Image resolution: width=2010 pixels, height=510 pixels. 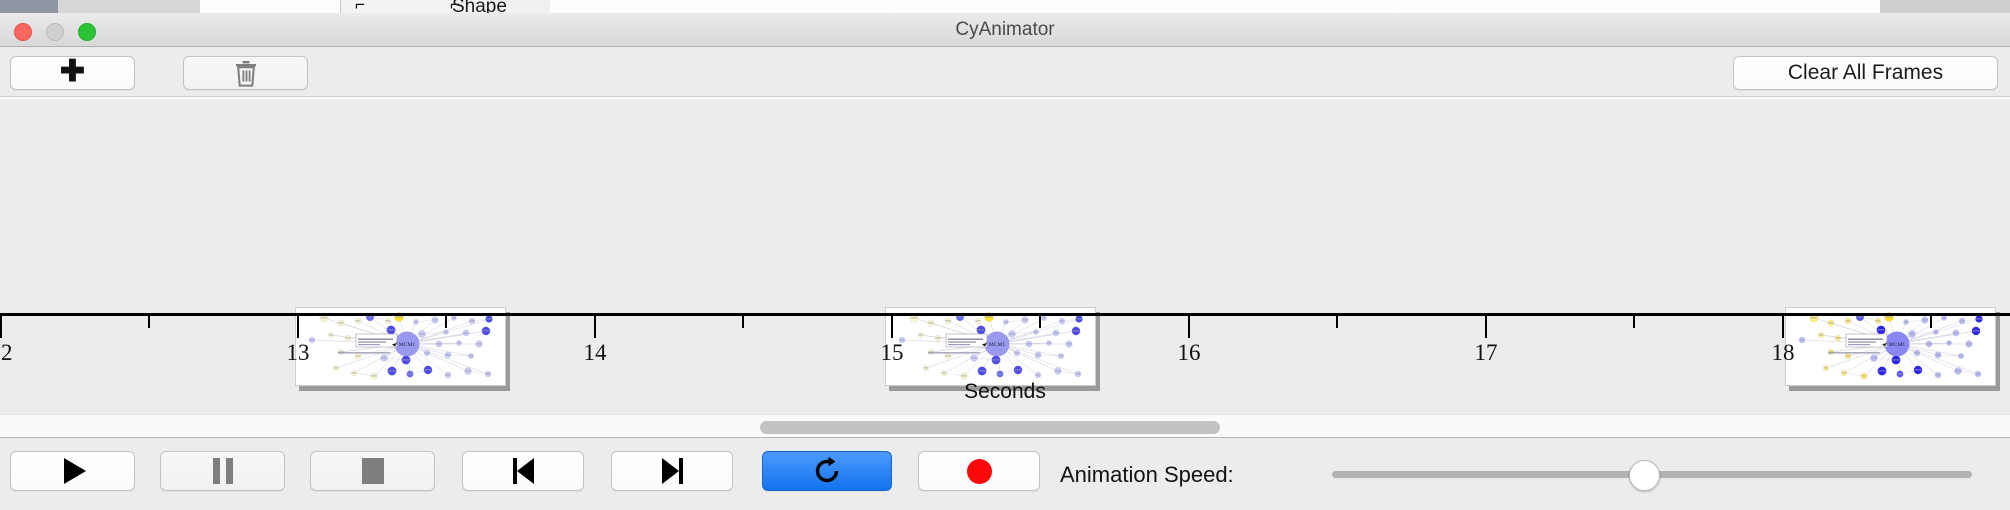 I want to click on axis-tick-label: 18, so click(x=1783, y=352).